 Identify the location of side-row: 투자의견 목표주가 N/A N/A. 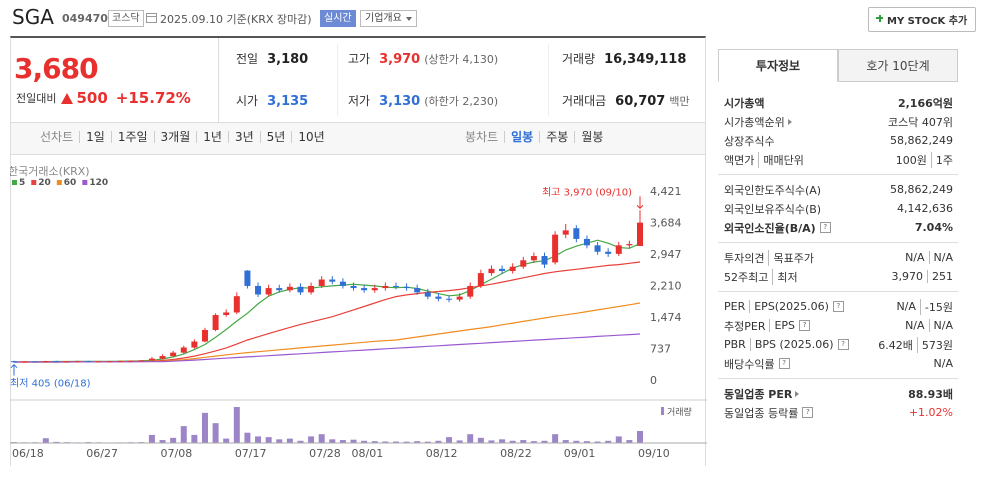
(838, 257).